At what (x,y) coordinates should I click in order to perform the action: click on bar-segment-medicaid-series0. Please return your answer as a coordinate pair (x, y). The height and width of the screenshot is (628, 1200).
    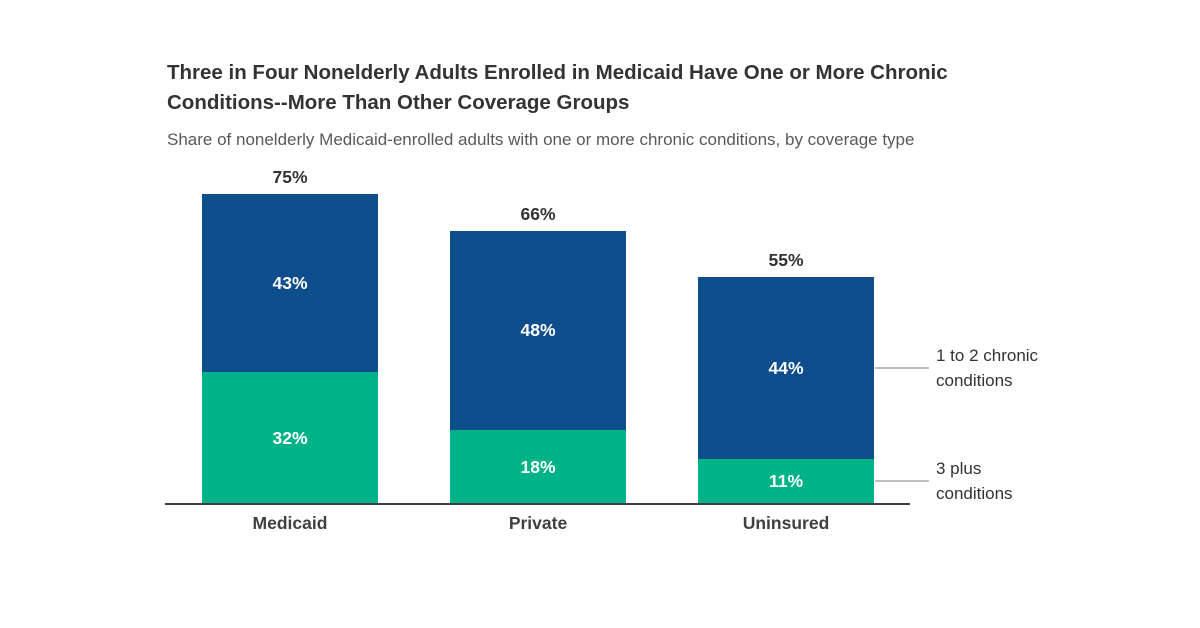
    Looking at the image, I should click on (290, 437).